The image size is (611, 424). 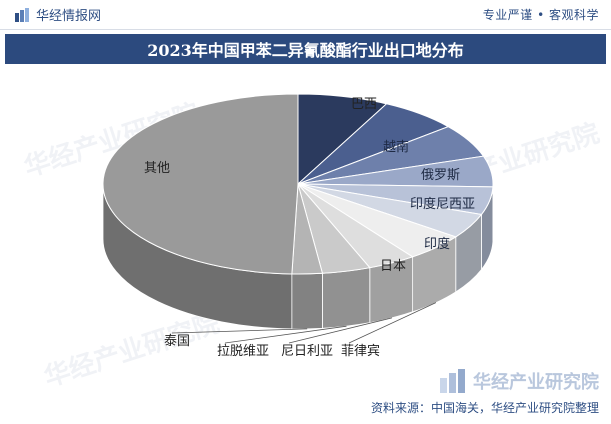 I want to click on slice-label-1: 越南, so click(x=396, y=147).